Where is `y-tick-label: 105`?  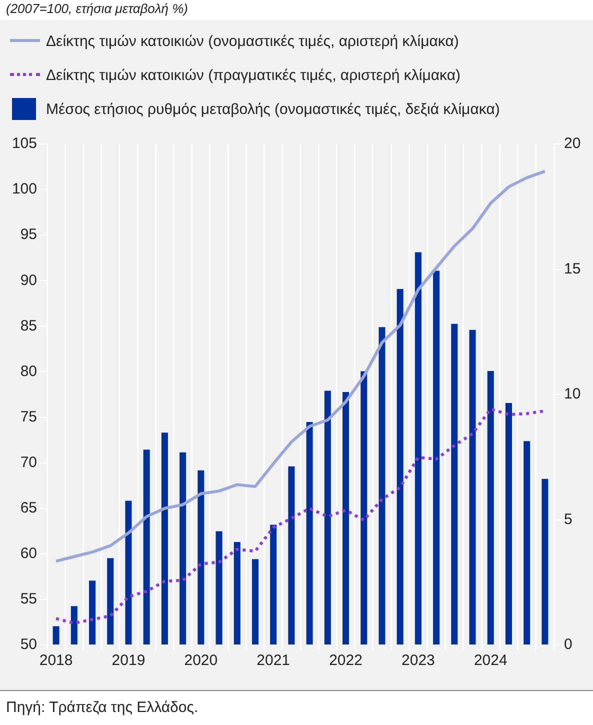
y-tick-label: 105 is located at coordinates (24, 143).